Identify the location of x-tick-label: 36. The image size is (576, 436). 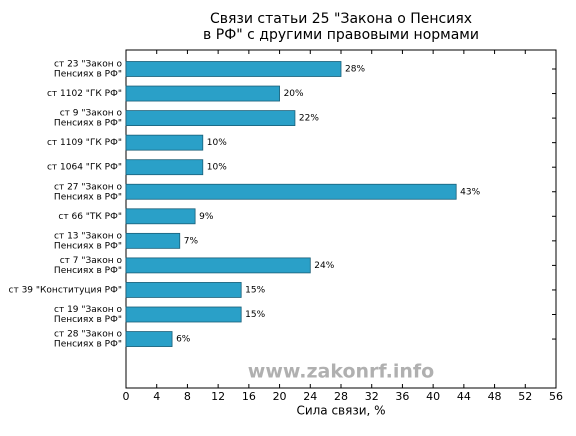
(402, 396).